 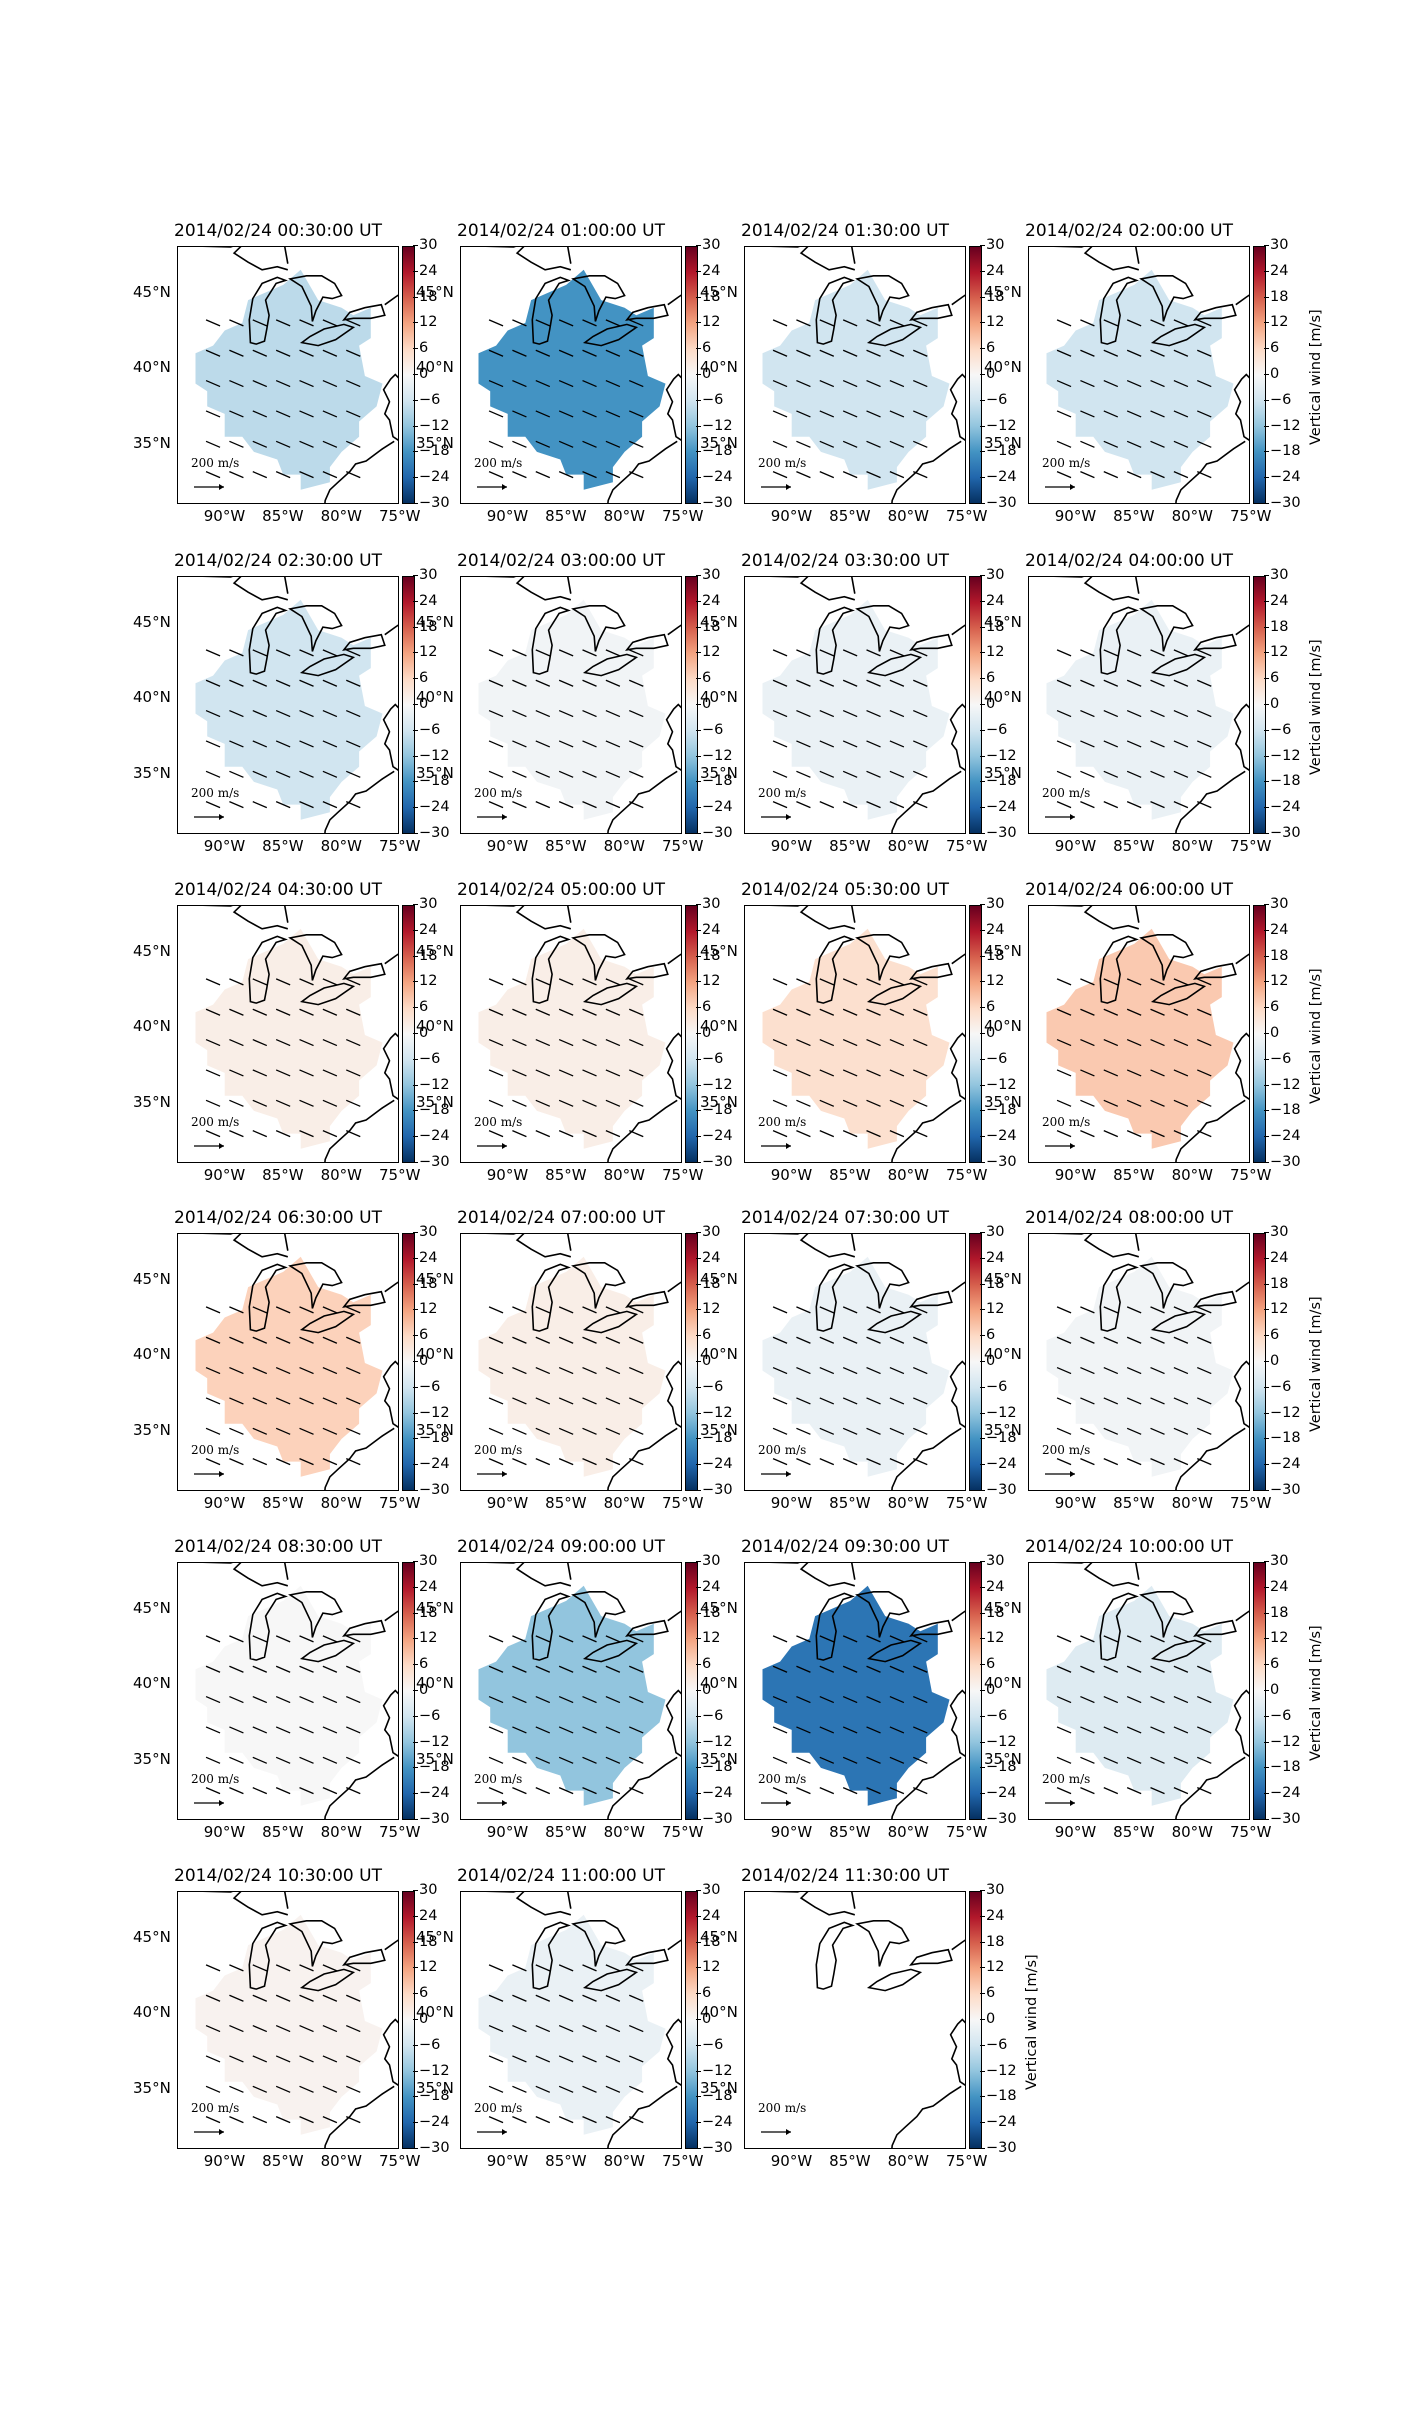 I want to click on scale-arrow-head, so click(x=221, y=2132).